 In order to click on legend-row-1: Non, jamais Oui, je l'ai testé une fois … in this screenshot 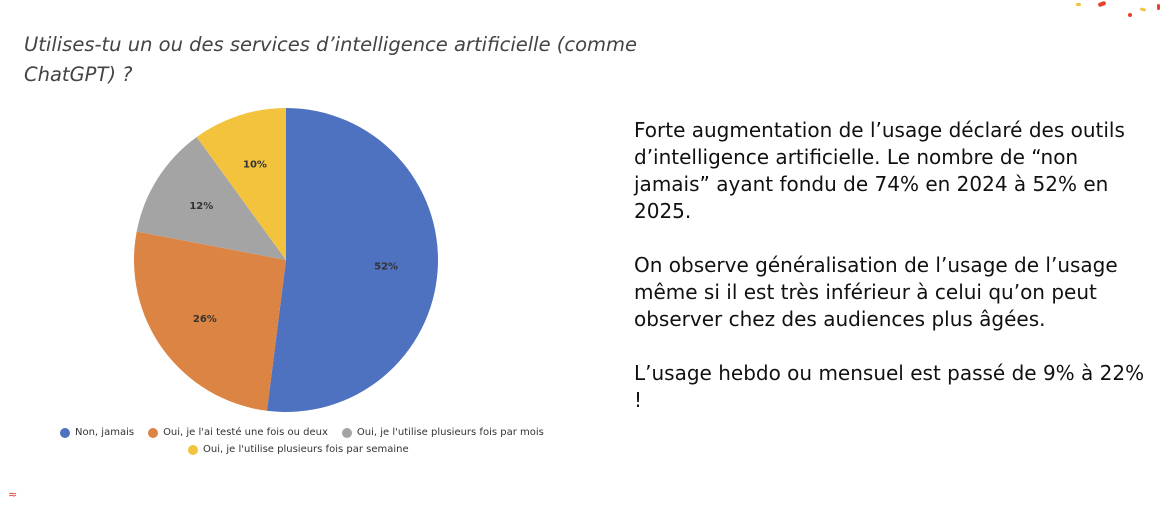, I will do `click(302, 432)`.